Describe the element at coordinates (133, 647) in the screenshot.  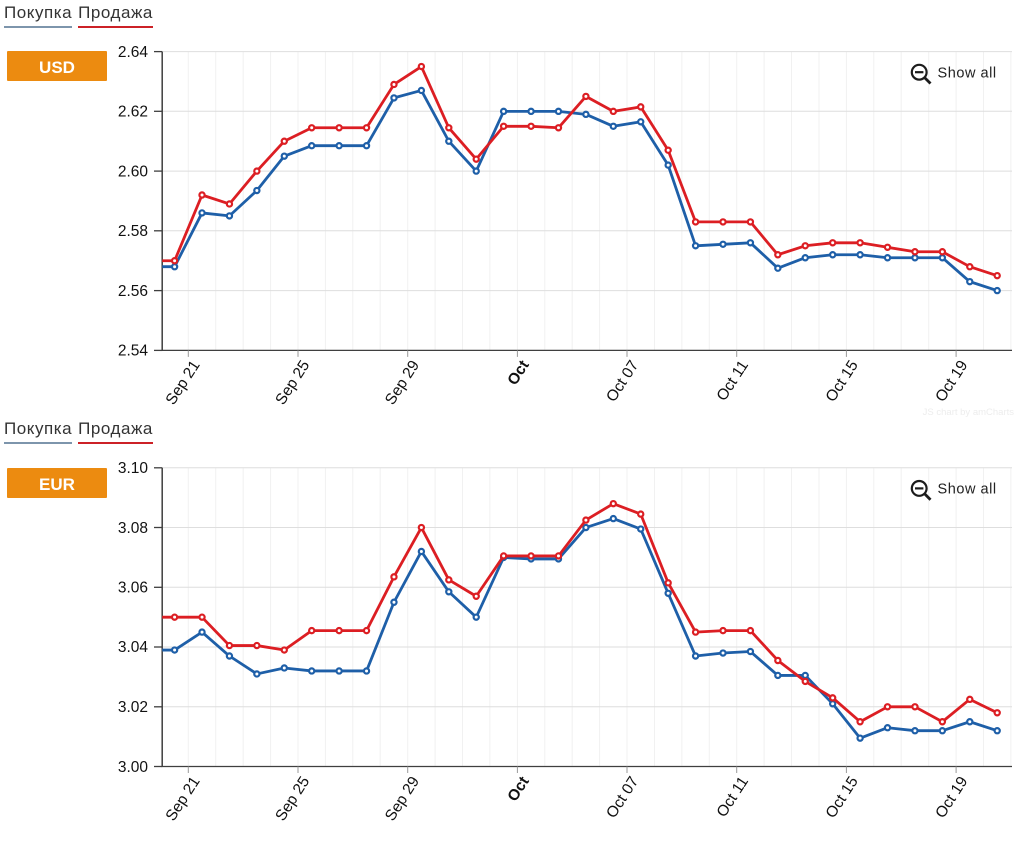
I see `svg-text: 3.04` at that location.